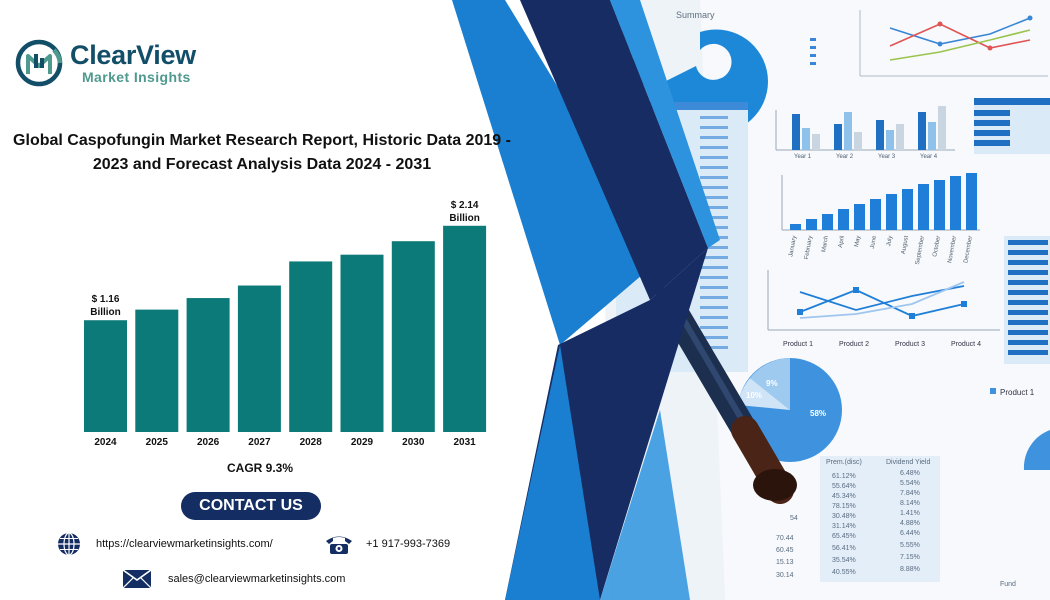 The width and height of the screenshot is (1050, 600). I want to click on mail-icon, so click(137, 579).